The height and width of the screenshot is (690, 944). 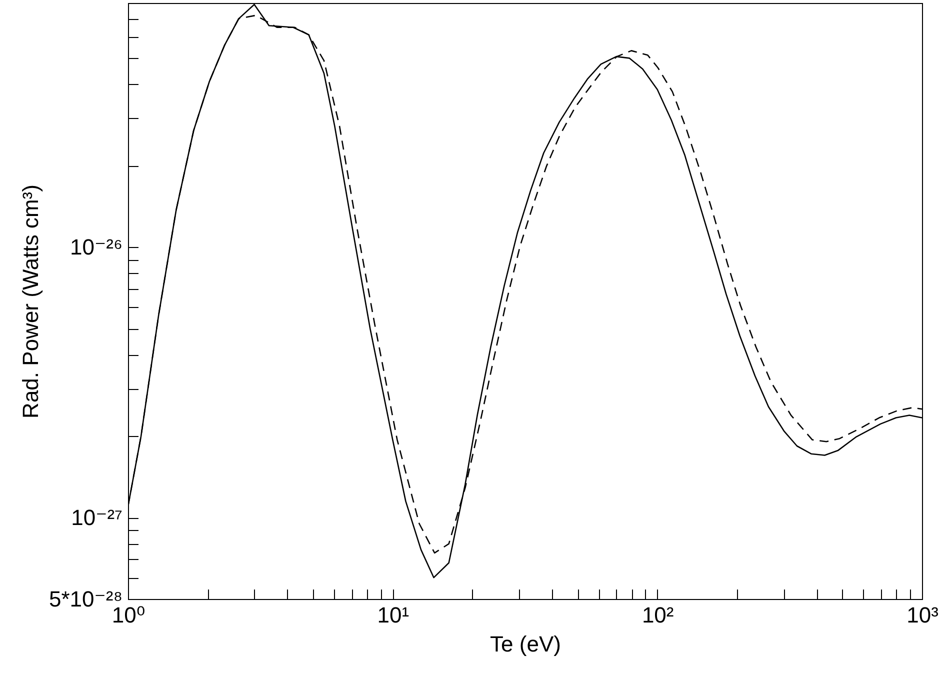 I want to click on y-axis-title: Rad. Power (Watts cm³), so click(x=31, y=301).